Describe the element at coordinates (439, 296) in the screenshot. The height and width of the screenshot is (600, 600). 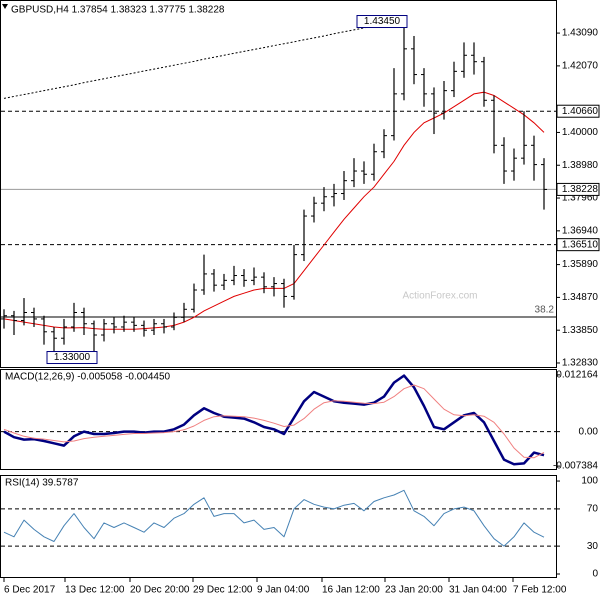
I see `watermark: ActionForex.com` at that location.